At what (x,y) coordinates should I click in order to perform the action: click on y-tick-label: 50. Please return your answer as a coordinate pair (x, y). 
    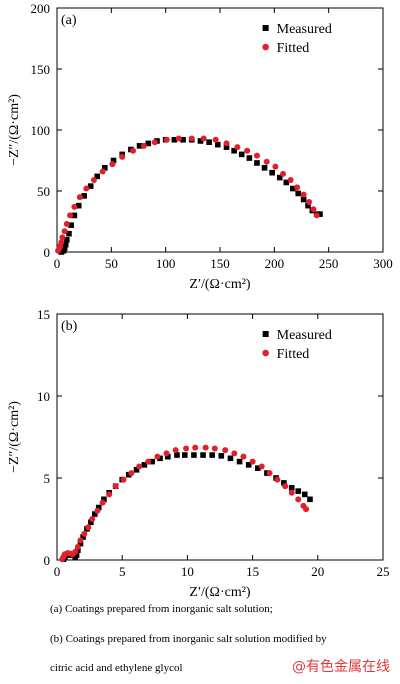
    Looking at the image, I should click on (43, 191).